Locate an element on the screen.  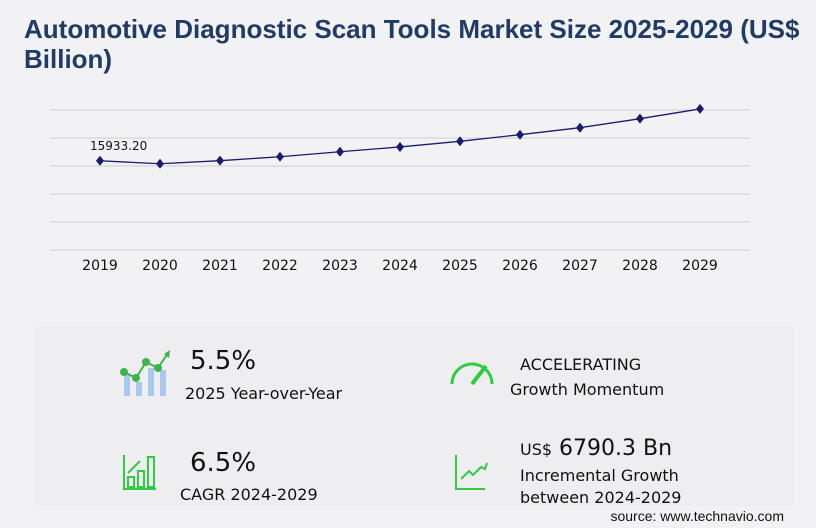
x-tick-label: 2019 is located at coordinates (100, 266).